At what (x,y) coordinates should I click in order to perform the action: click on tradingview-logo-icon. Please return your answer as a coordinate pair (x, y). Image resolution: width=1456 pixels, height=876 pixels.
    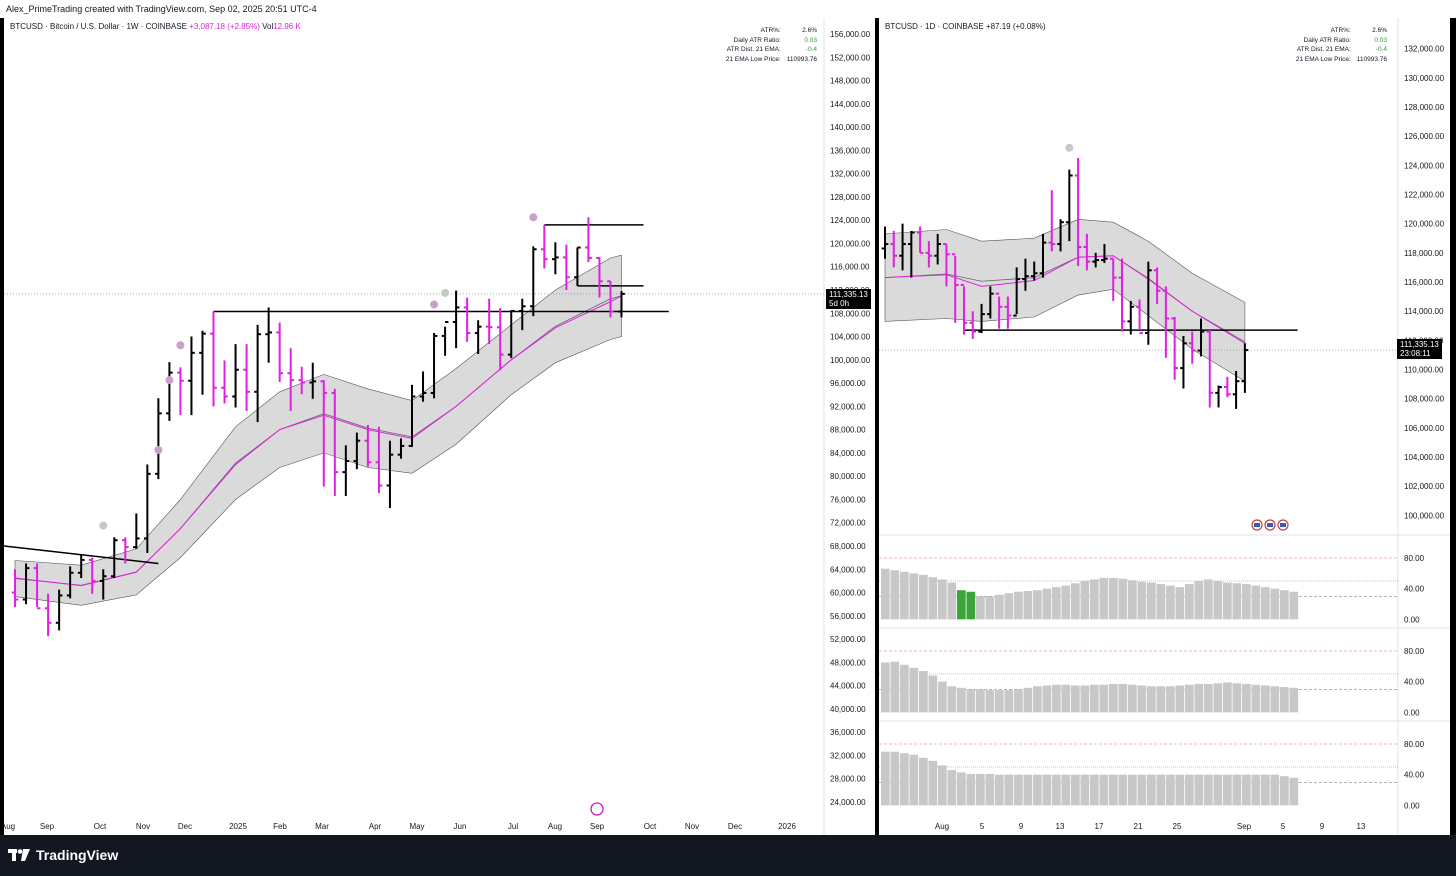
    Looking at the image, I should click on (19, 855).